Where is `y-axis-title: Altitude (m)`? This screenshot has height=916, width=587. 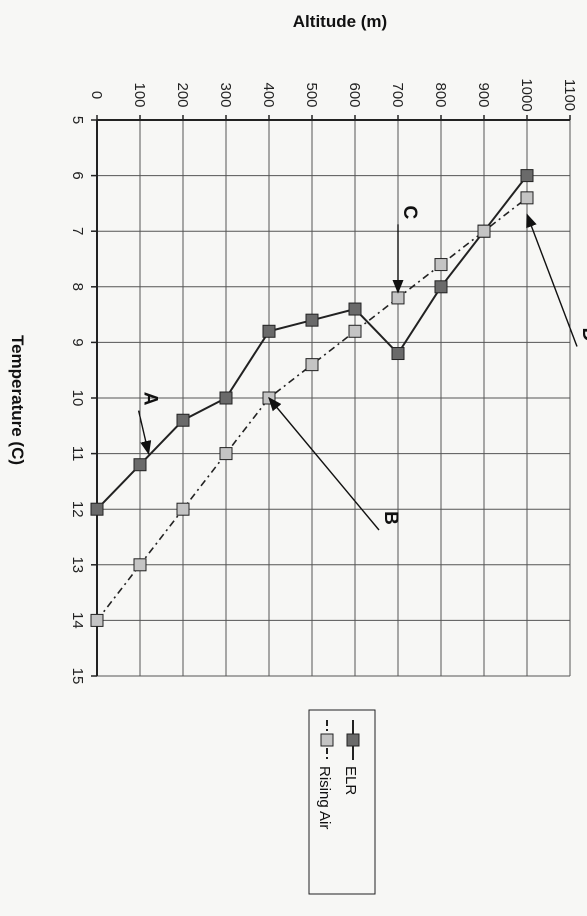
y-axis-title: Altitude (m) is located at coordinates (340, 21).